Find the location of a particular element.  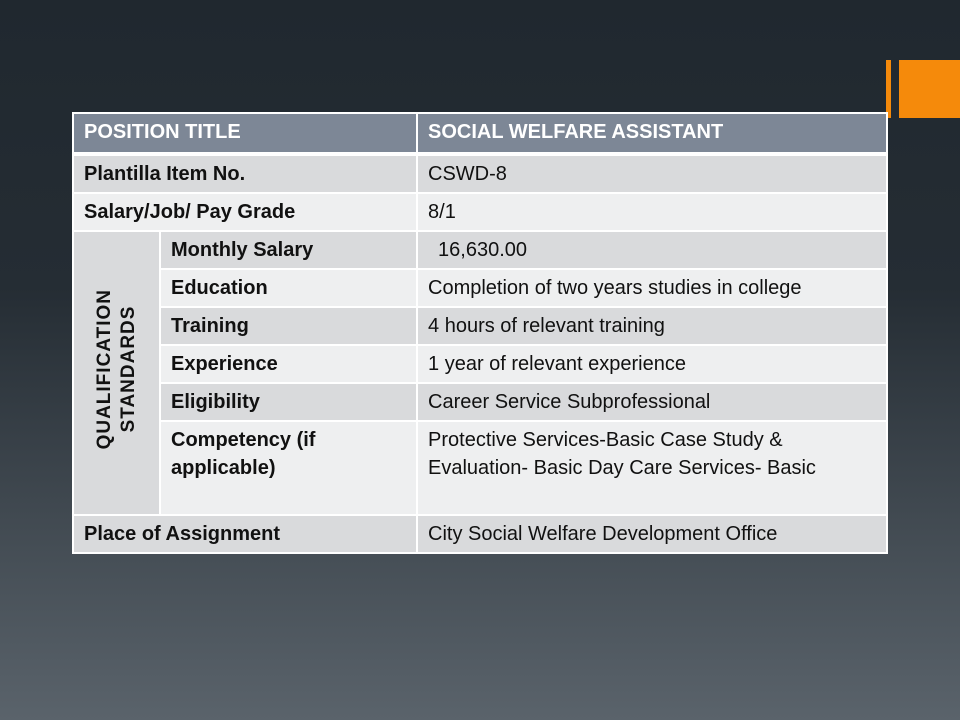

row-label: Competency (if applicable) is located at coordinates (288, 468).